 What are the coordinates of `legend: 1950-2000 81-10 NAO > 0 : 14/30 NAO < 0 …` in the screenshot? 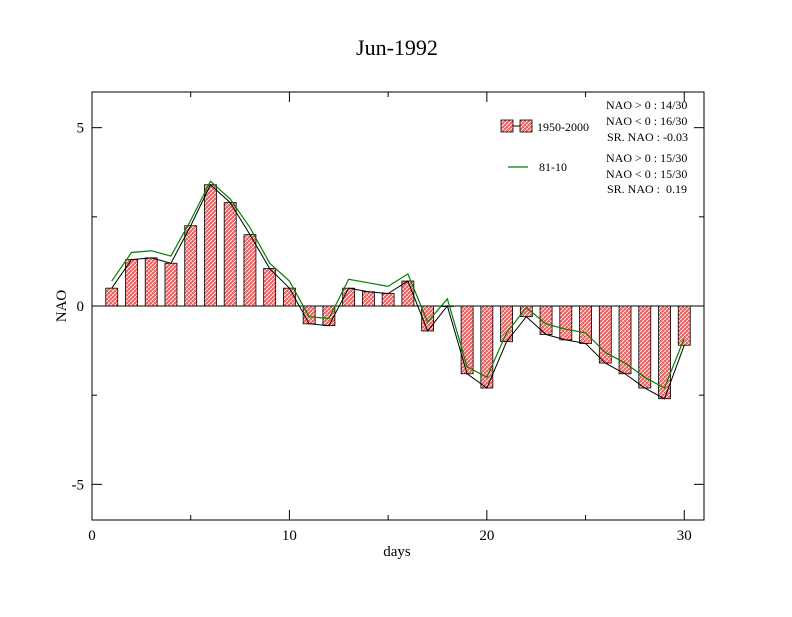 It's located at (594, 147).